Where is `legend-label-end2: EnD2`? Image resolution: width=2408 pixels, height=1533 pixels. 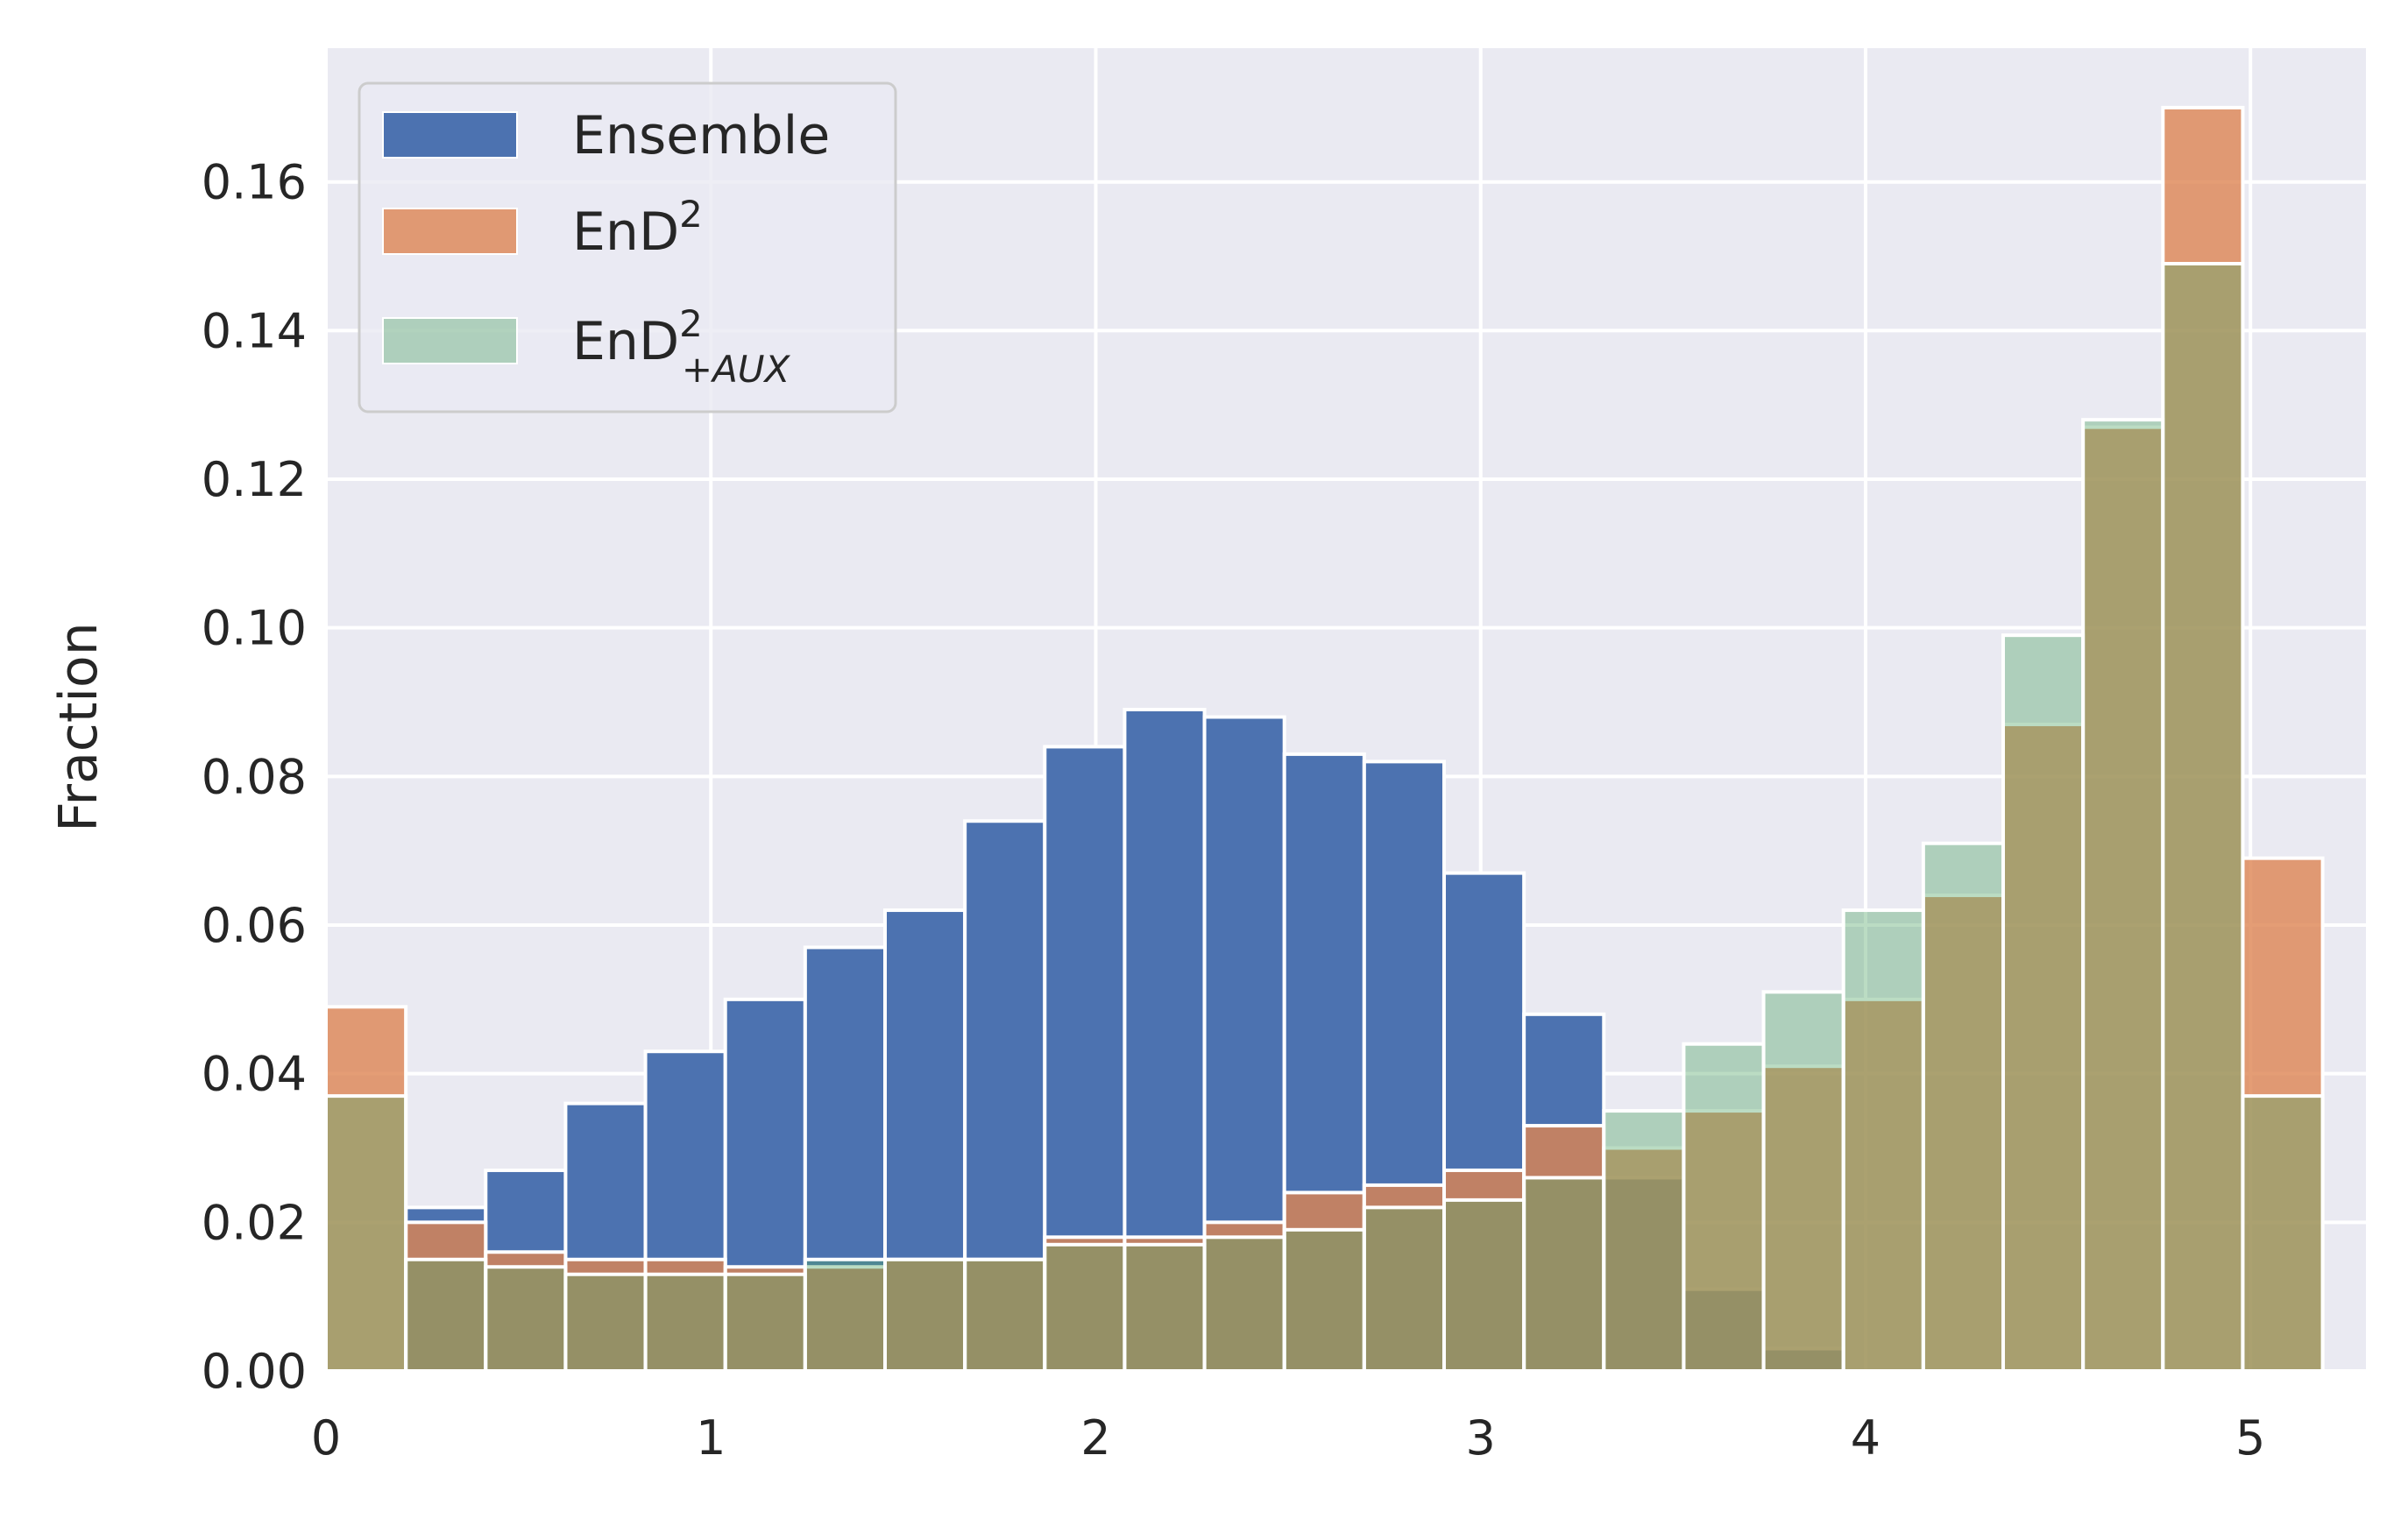
legend-label-end2: EnD2 is located at coordinates (637, 228).